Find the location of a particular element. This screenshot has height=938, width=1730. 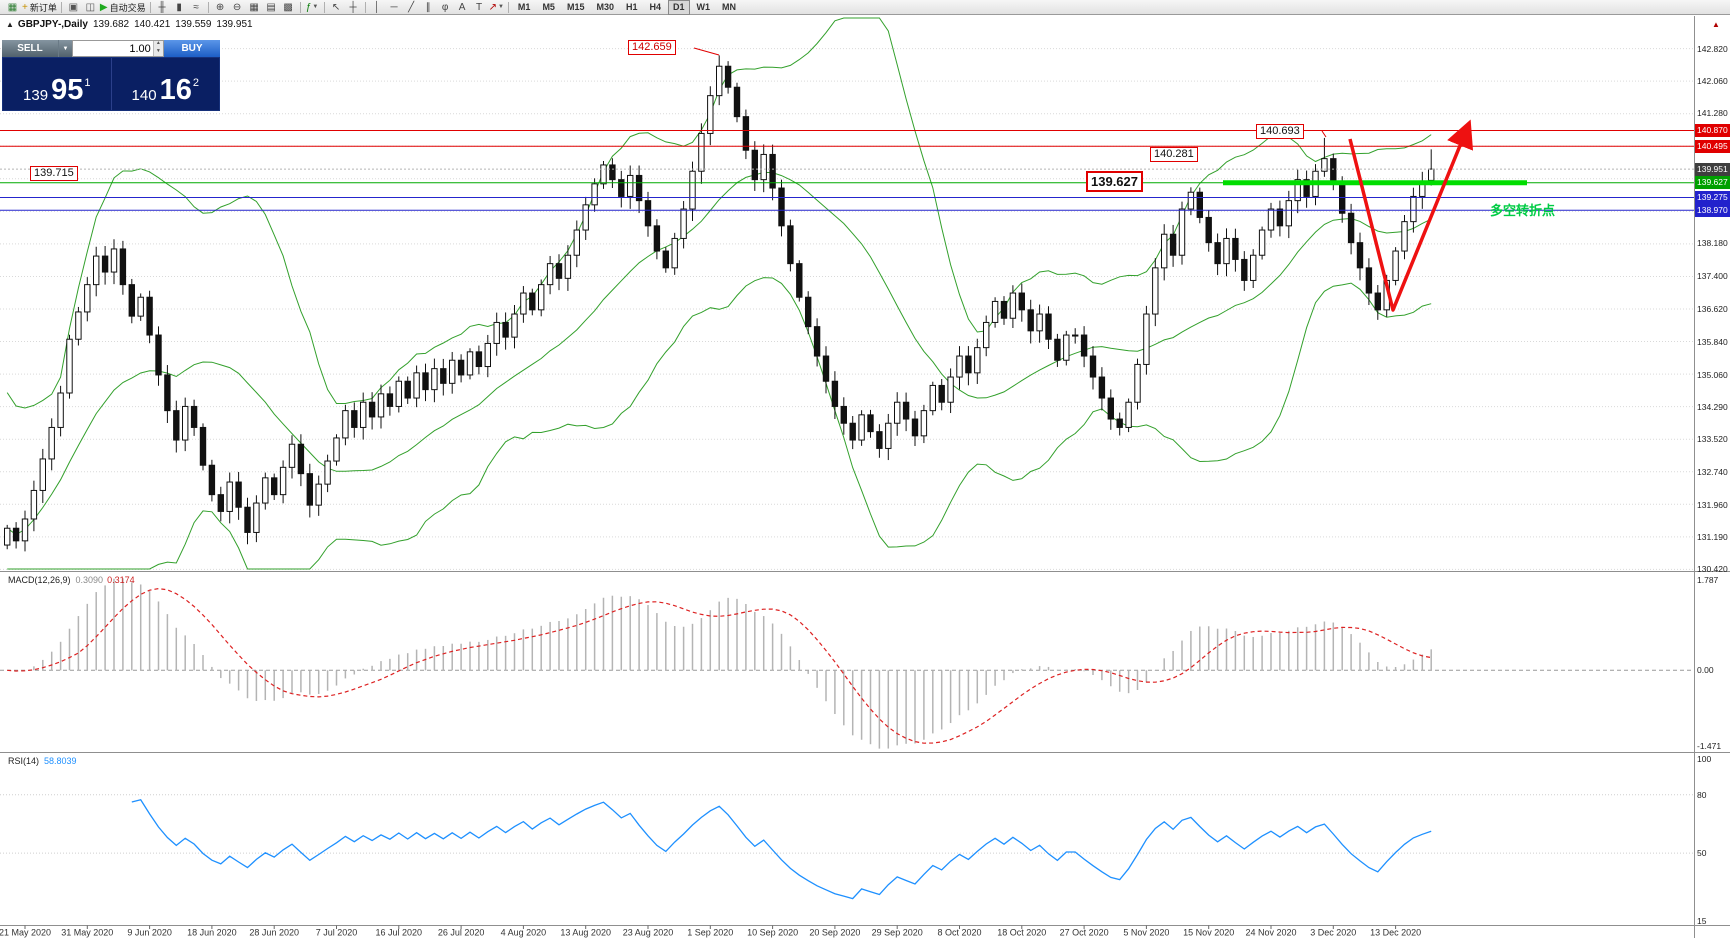

sell-price-display: 139 95 1 is located at coordinates (57, 84).